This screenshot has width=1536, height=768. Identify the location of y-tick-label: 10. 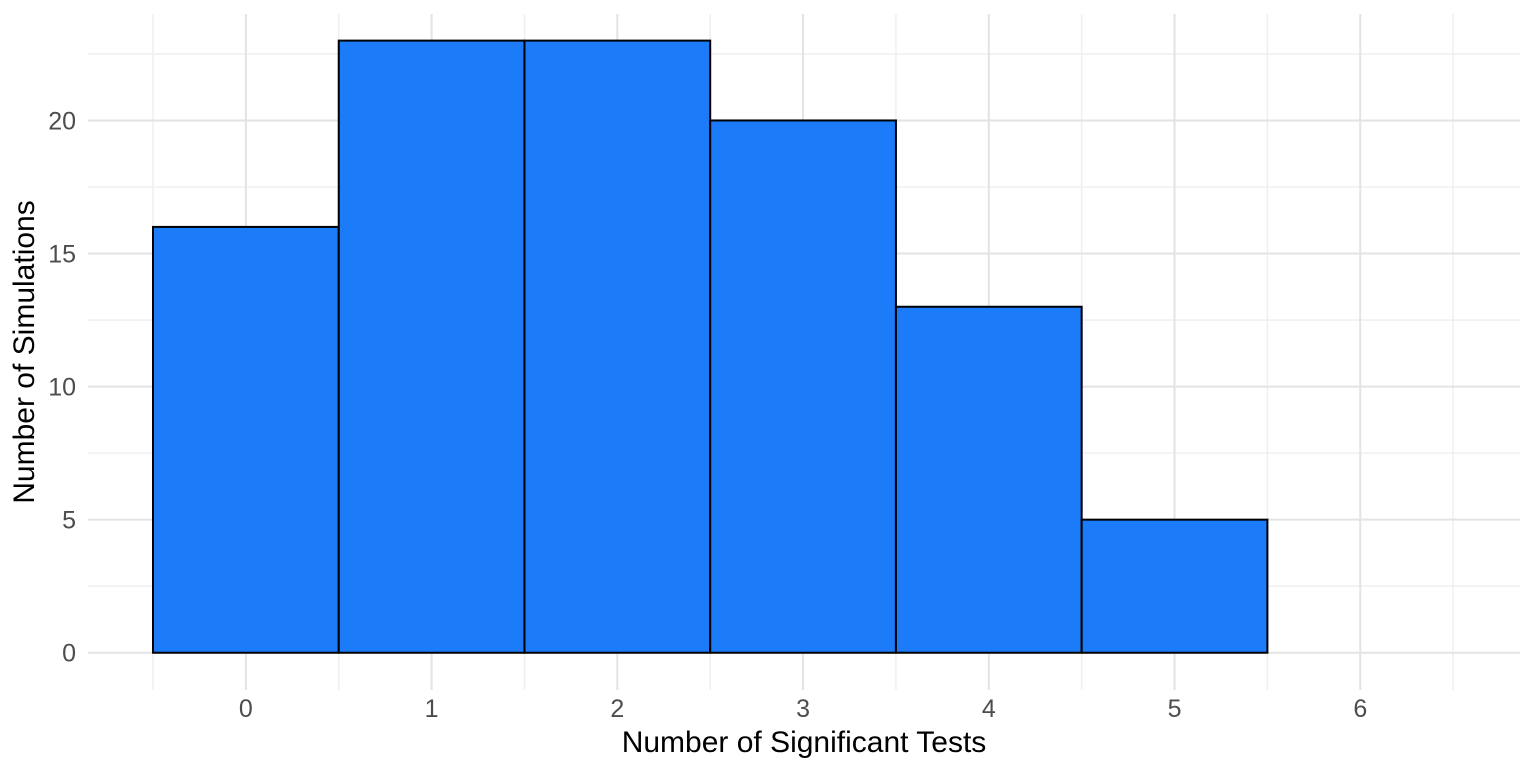
(62, 388).